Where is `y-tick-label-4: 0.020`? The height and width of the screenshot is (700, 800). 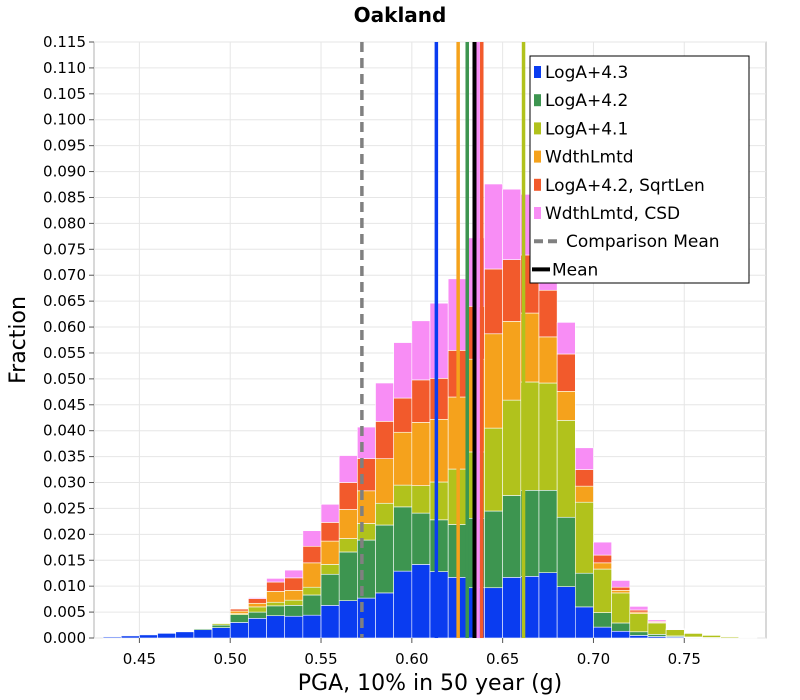 y-tick-label-4: 0.020 is located at coordinates (64, 534).